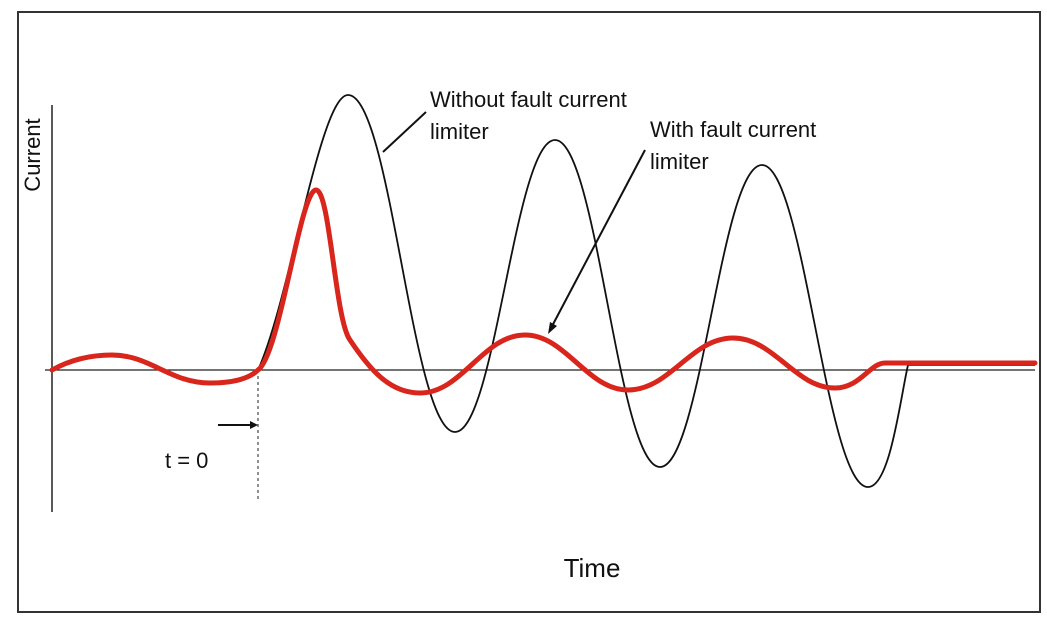  Describe the element at coordinates (32, 154) in the screenshot. I see `y-axis-label: Current` at that location.